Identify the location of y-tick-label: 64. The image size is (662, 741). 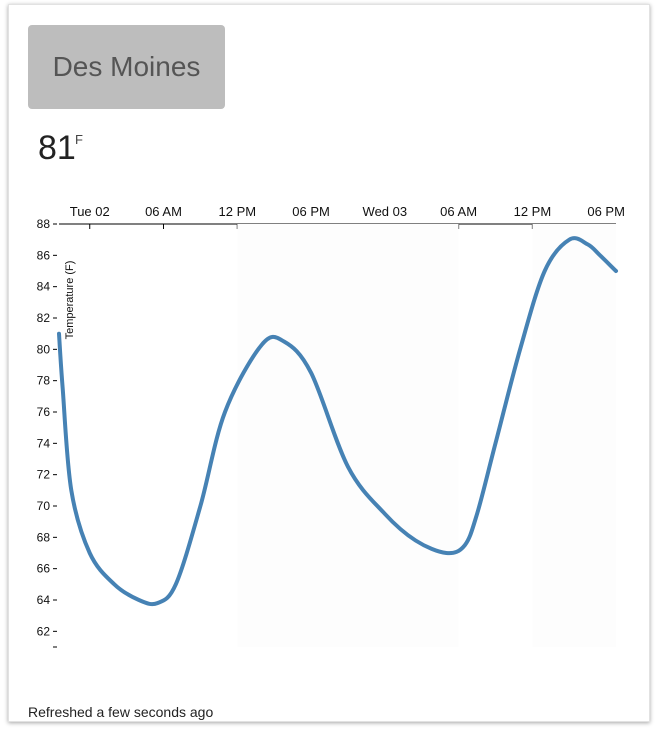
(44, 600).